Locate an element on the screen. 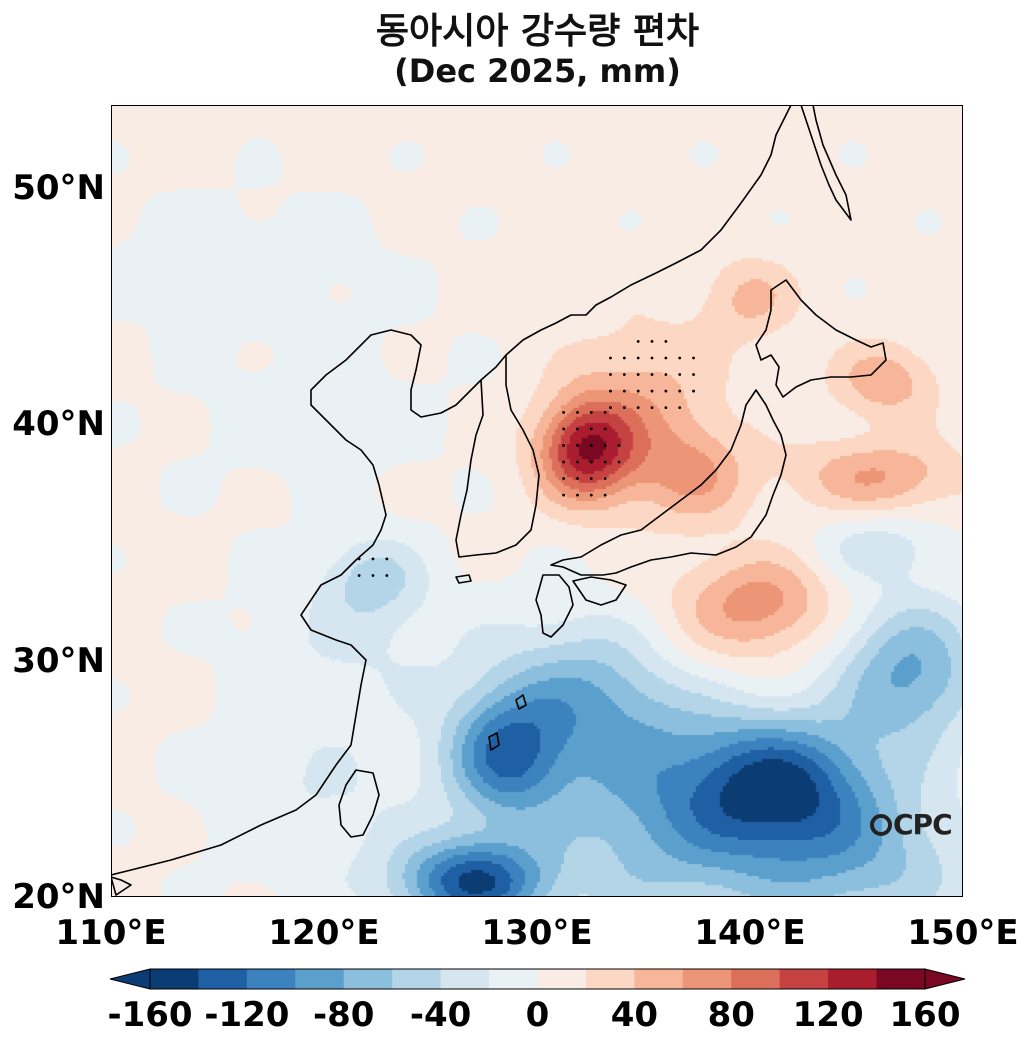  lon-tick-label: 130°E is located at coordinates (537, 933).